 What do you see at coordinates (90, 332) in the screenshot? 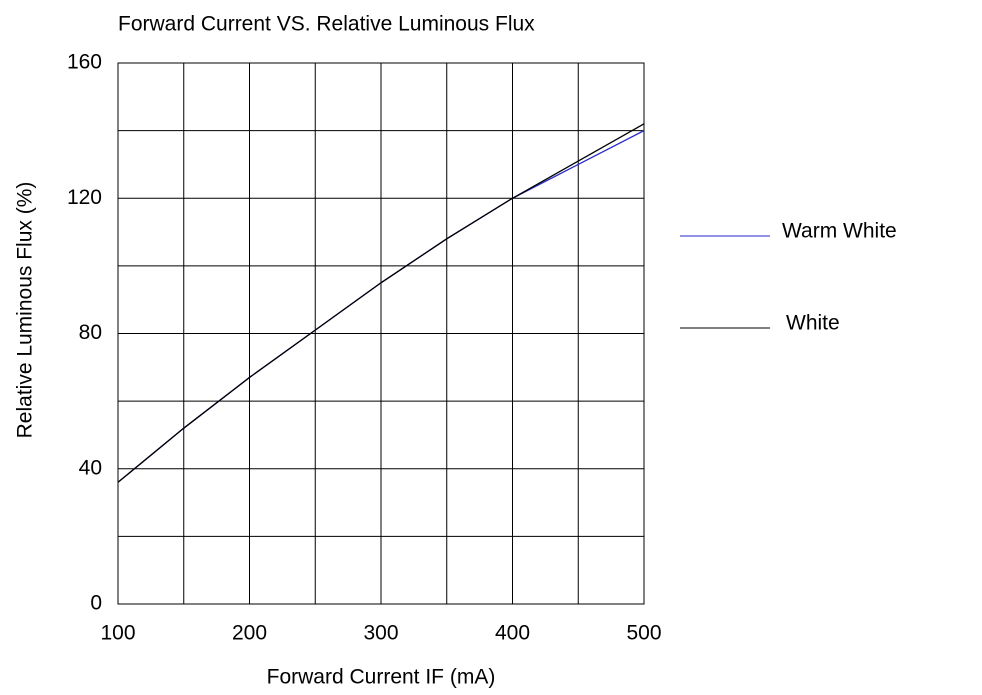
I see `y-tick-label: 80` at bounding box center [90, 332].